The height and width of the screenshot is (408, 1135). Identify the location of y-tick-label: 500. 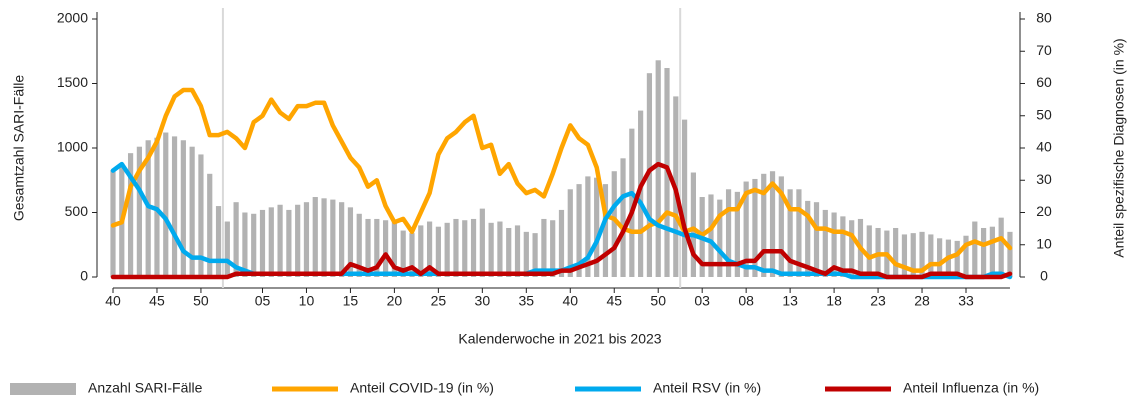
(77, 211).